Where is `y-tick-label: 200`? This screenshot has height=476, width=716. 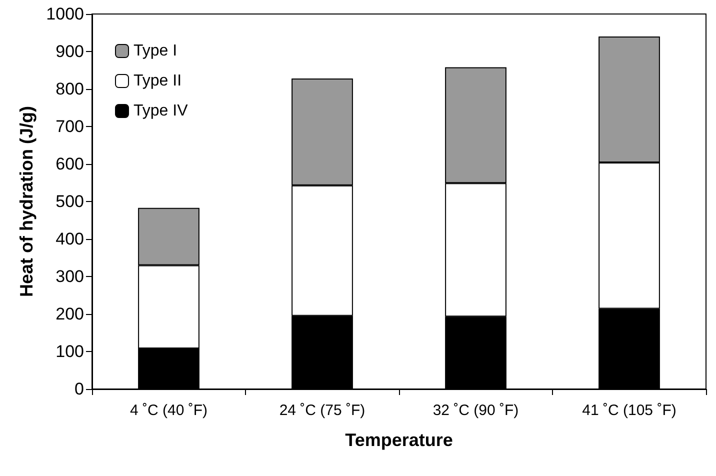 y-tick-label: 200 is located at coordinates (70, 314).